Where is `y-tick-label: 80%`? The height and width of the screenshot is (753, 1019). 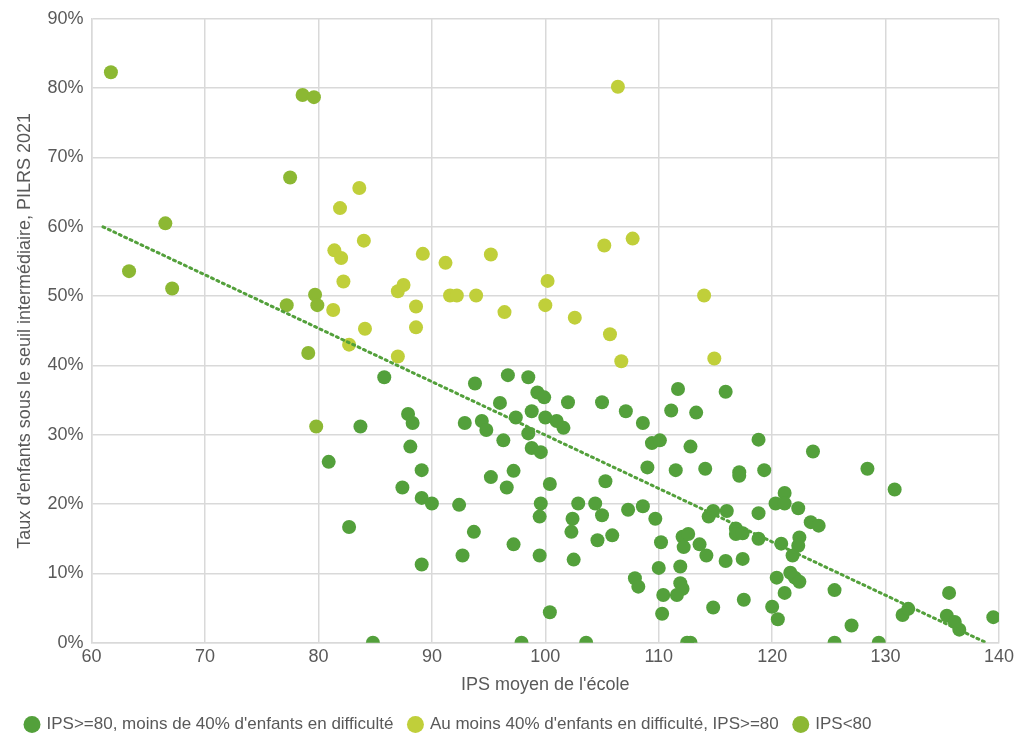 y-tick-label: 80% is located at coordinates (65, 87).